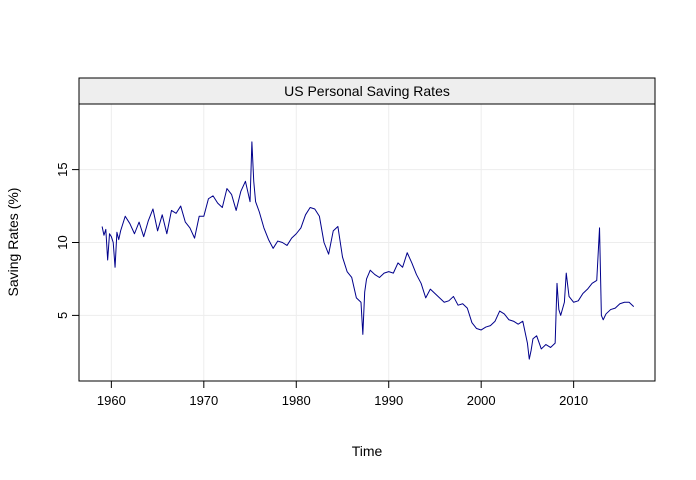  What do you see at coordinates (296, 400) in the screenshot?
I see `x-tick-label: 1980` at bounding box center [296, 400].